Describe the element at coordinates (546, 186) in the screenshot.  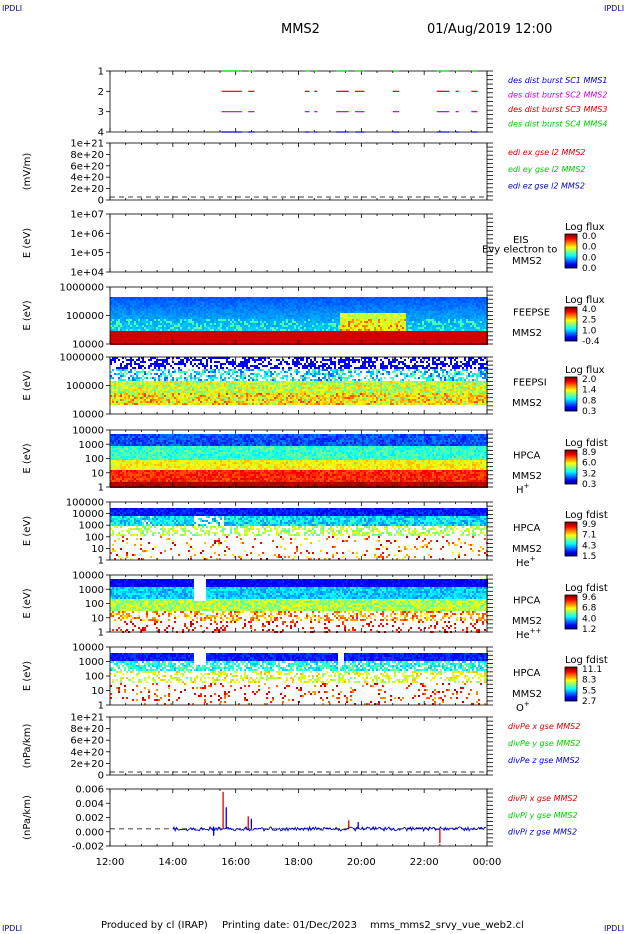
I see `edi-legend-entry: edi ez gse l2 MMS2` at that location.